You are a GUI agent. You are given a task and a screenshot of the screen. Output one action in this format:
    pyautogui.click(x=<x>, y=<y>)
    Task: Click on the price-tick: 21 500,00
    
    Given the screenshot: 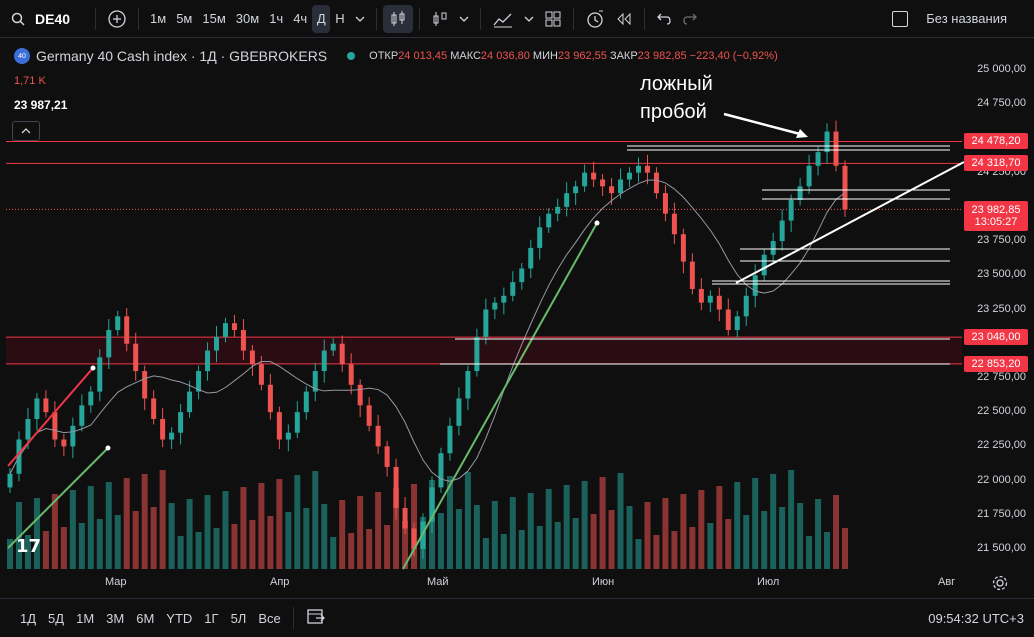 What is the action you would take?
    pyautogui.click(x=1001, y=548)
    